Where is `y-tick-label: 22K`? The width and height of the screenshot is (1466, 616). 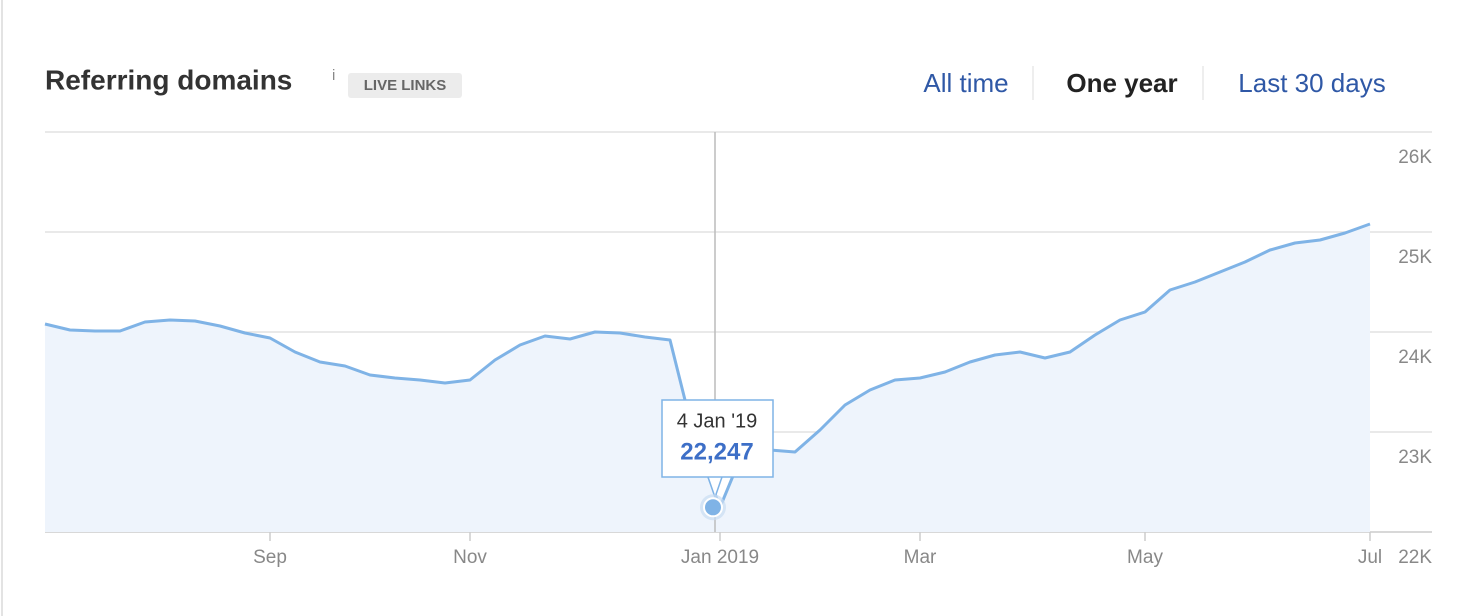
y-tick-label: 22K is located at coordinates (1415, 557).